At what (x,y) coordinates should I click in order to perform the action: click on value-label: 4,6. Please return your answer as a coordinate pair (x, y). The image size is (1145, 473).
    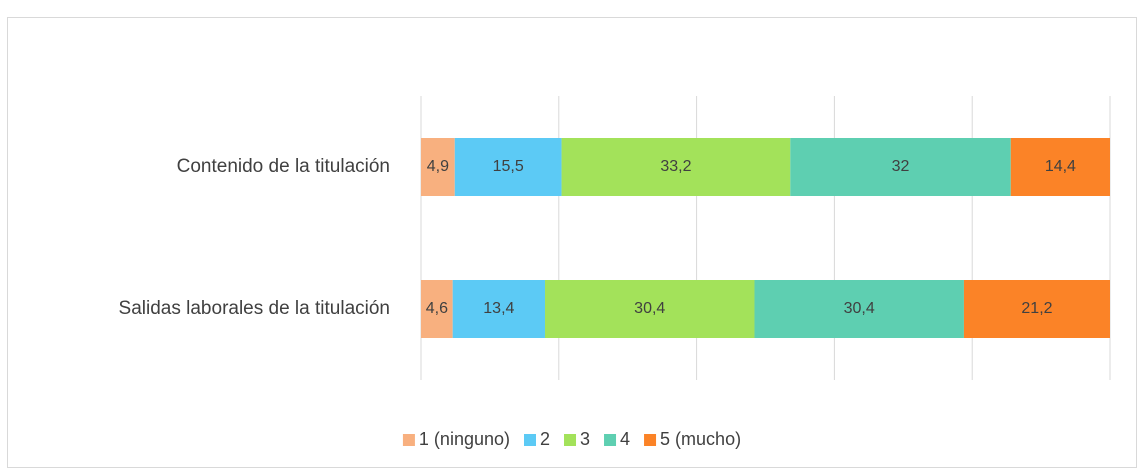
    Looking at the image, I should click on (437, 308).